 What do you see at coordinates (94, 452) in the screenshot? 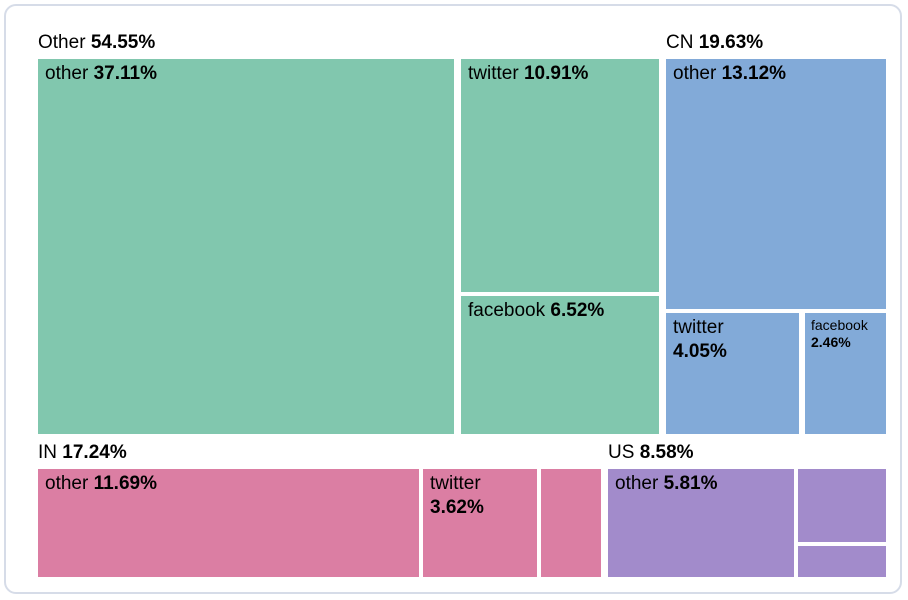
I see `group-value: 17.24%` at bounding box center [94, 452].